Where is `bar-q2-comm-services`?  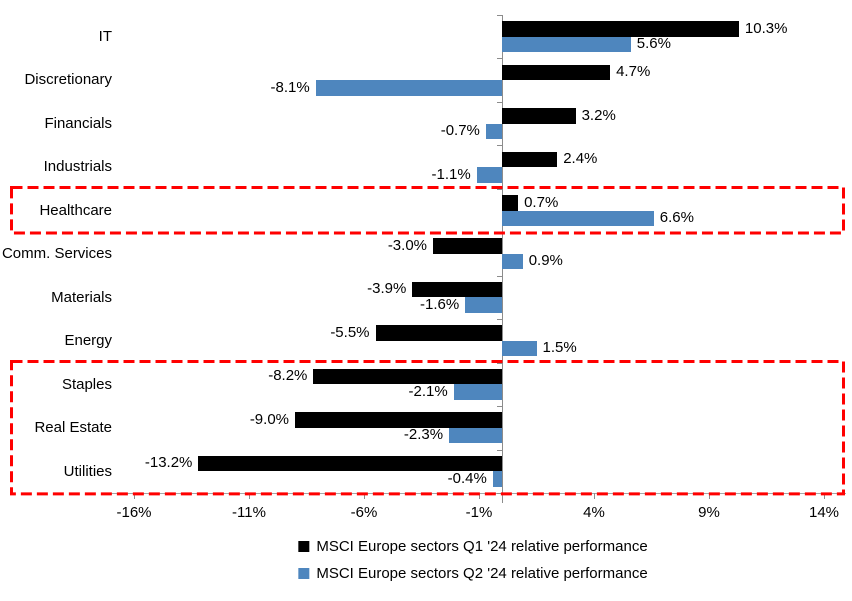 bar-q2-comm-services is located at coordinates (512, 261).